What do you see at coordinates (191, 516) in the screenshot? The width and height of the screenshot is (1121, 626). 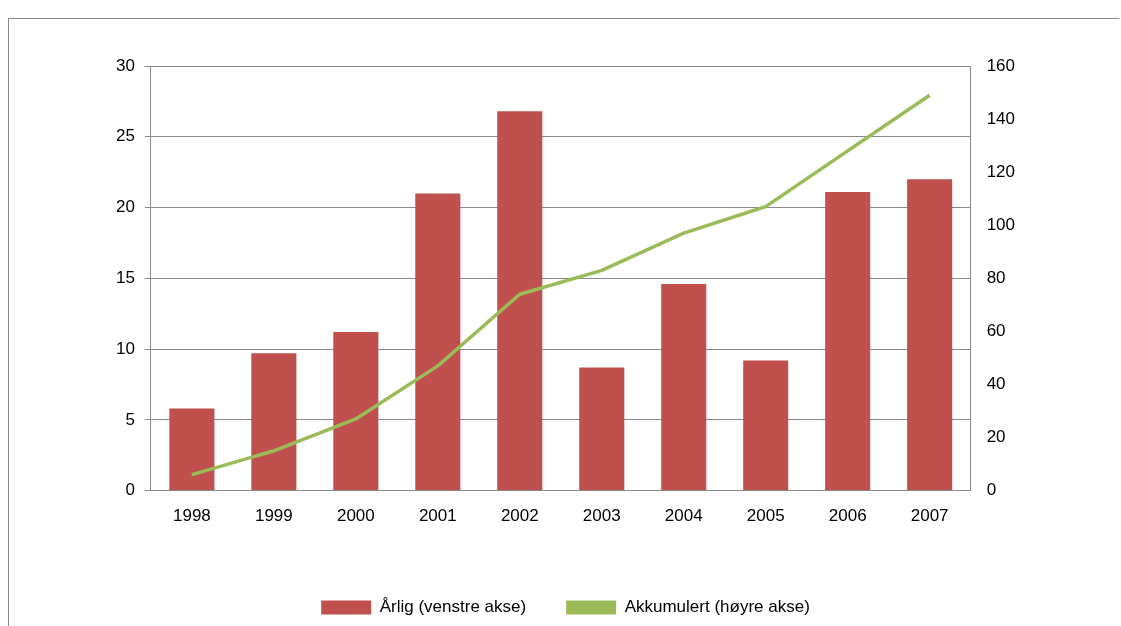 I see `x-tick-label: 1998` at bounding box center [191, 516].